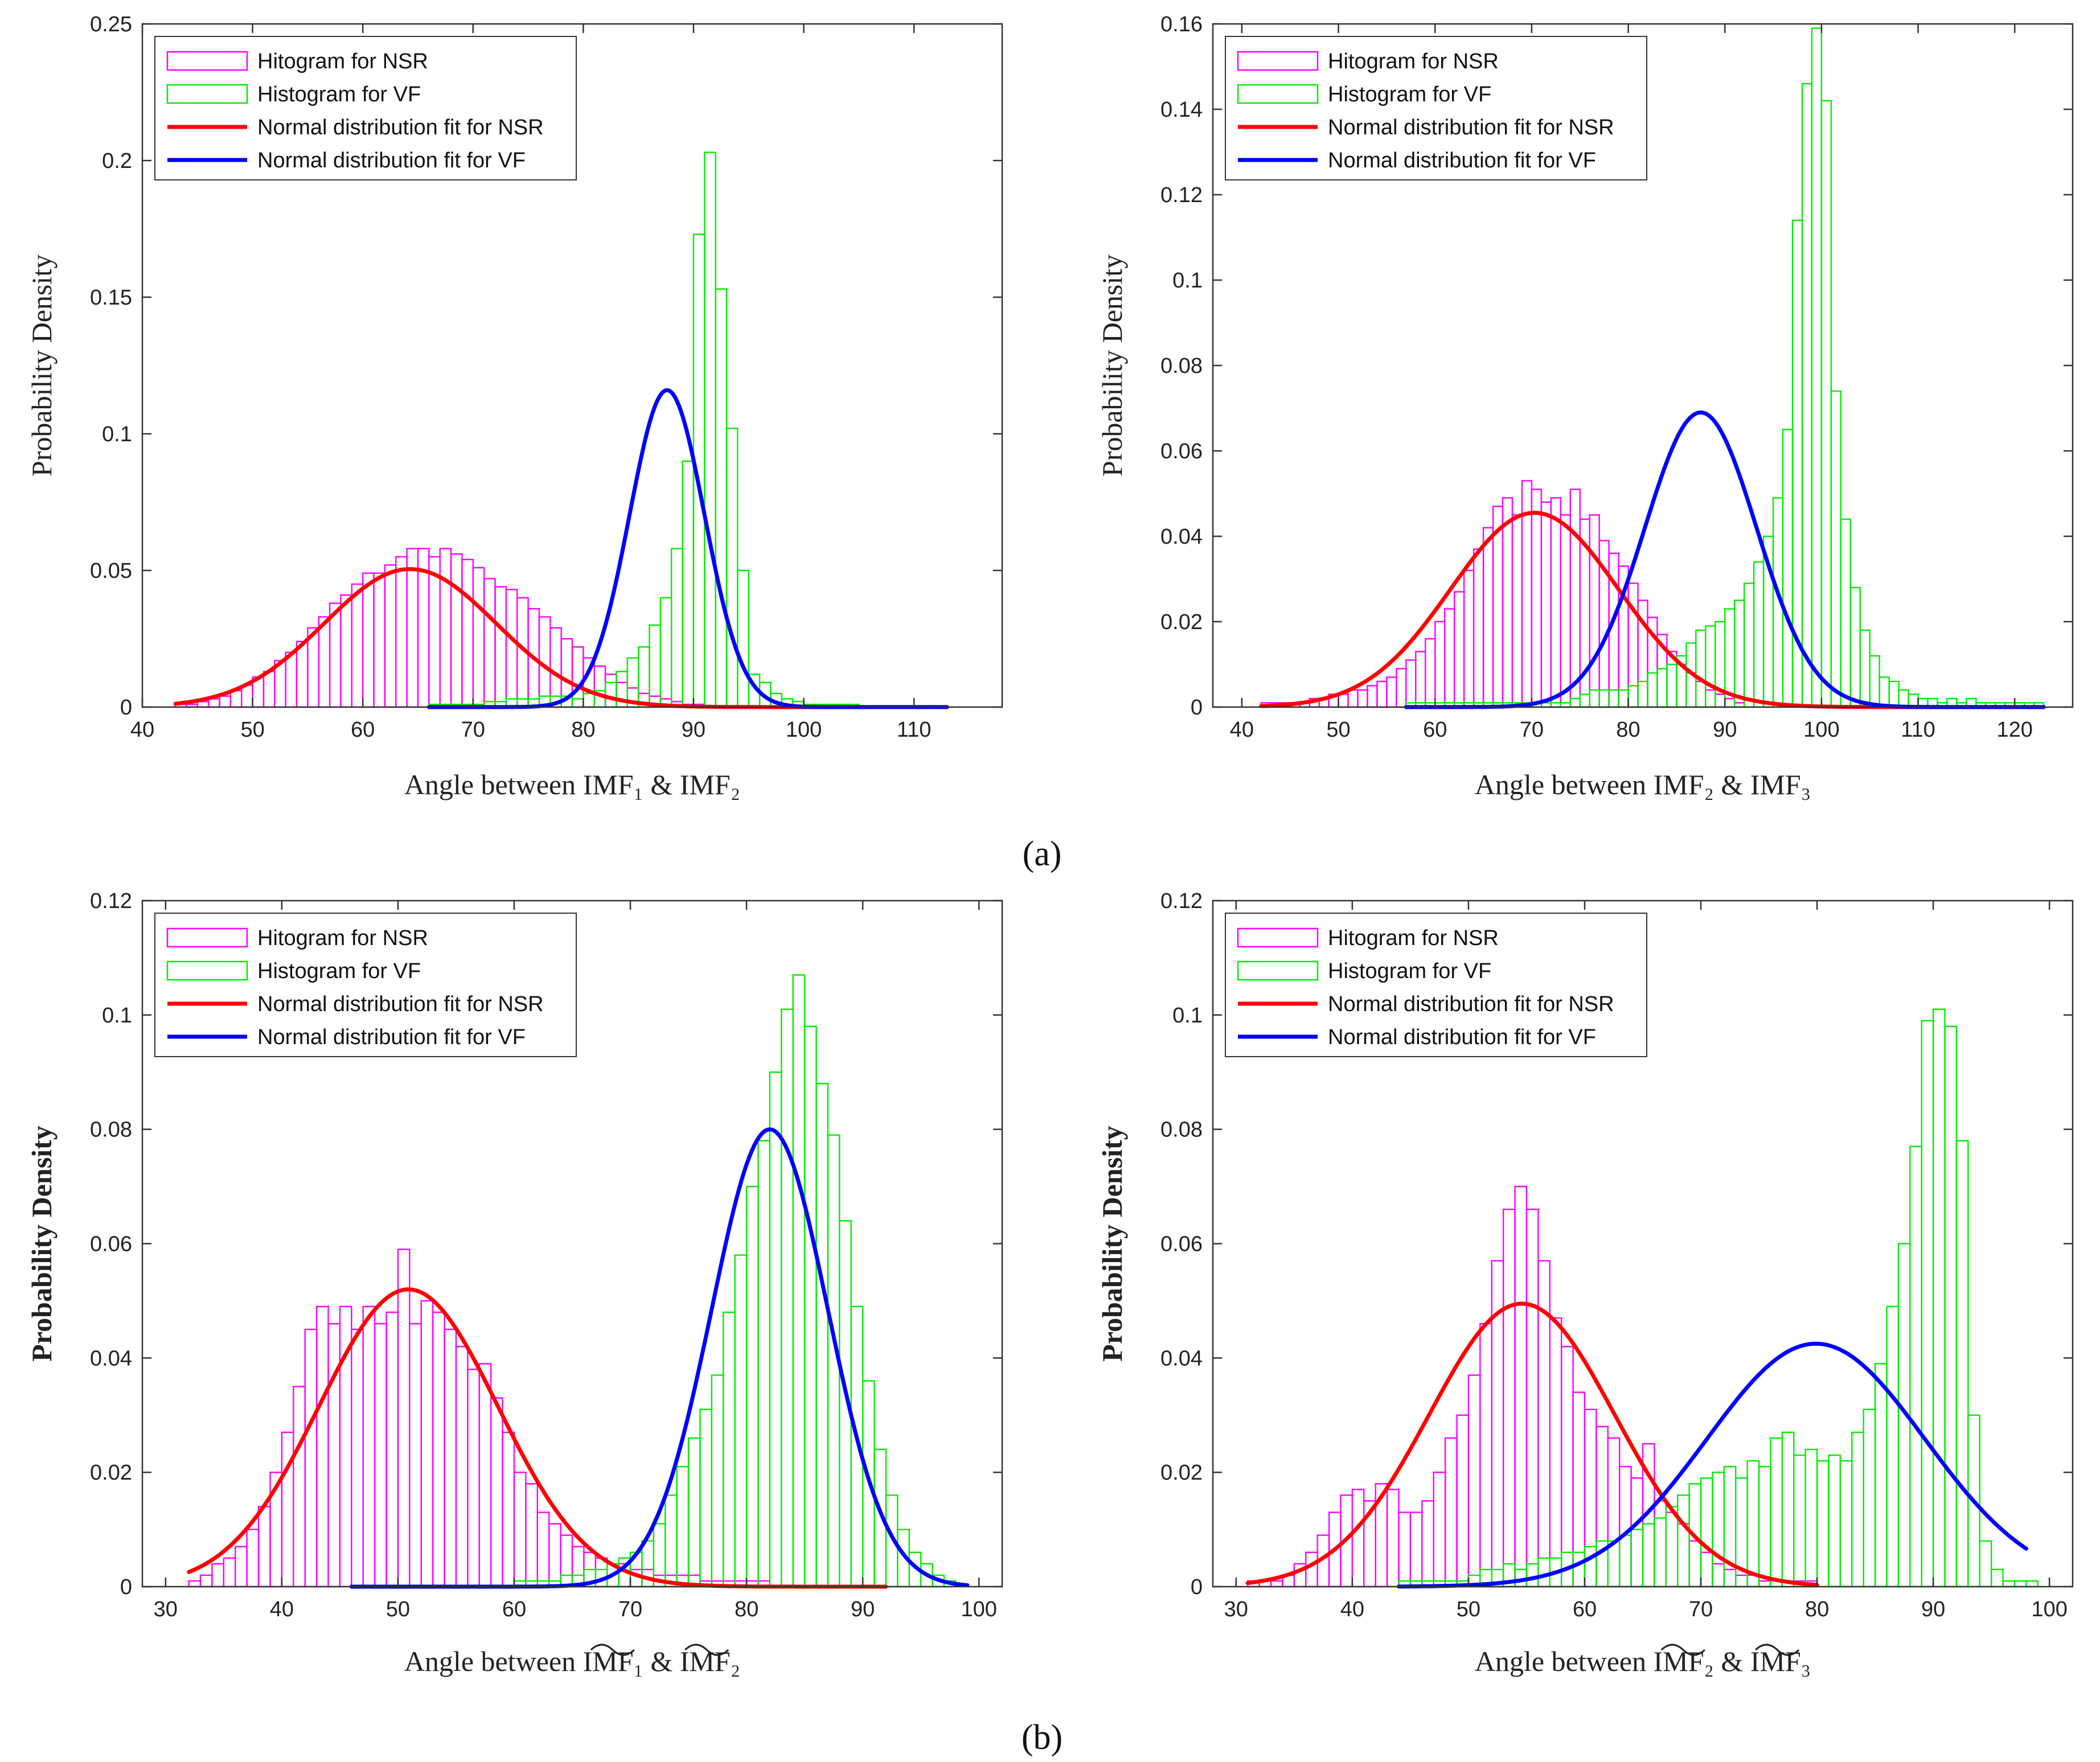 Image resolution: width=2100 pixels, height=1762 pixels. Describe the element at coordinates (1725, 367) in the screenshot. I see `histogram-vf` at that location.